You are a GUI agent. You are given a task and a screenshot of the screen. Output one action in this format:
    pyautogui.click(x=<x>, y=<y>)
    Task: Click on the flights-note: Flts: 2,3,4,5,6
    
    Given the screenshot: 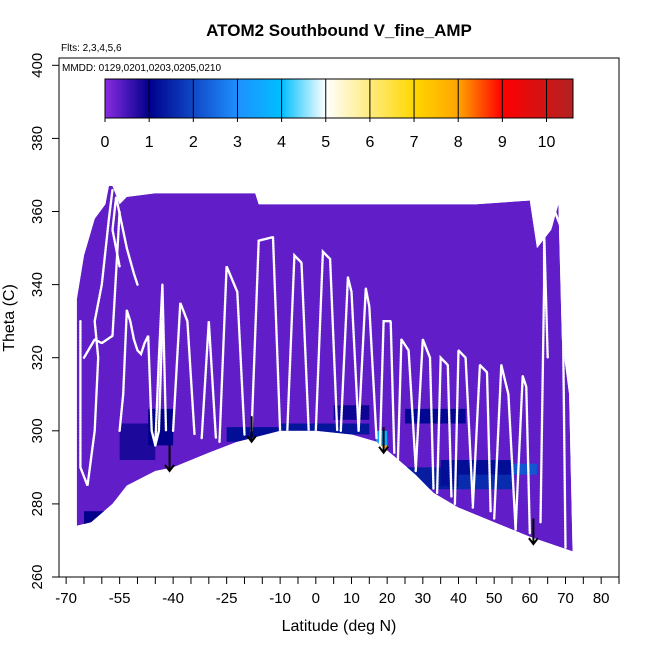 What is the action you would take?
    pyautogui.click(x=91, y=48)
    